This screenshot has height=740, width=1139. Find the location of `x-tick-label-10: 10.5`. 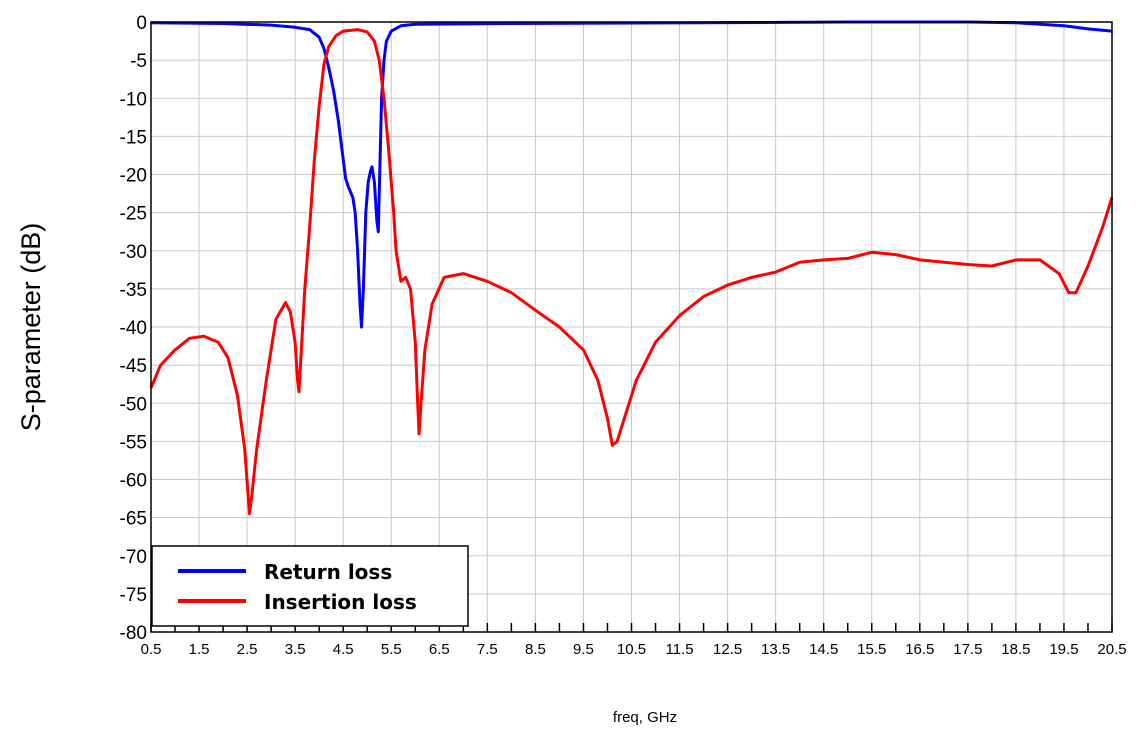

x-tick-label-10: 10.5 is located at coordinates (631, 649).